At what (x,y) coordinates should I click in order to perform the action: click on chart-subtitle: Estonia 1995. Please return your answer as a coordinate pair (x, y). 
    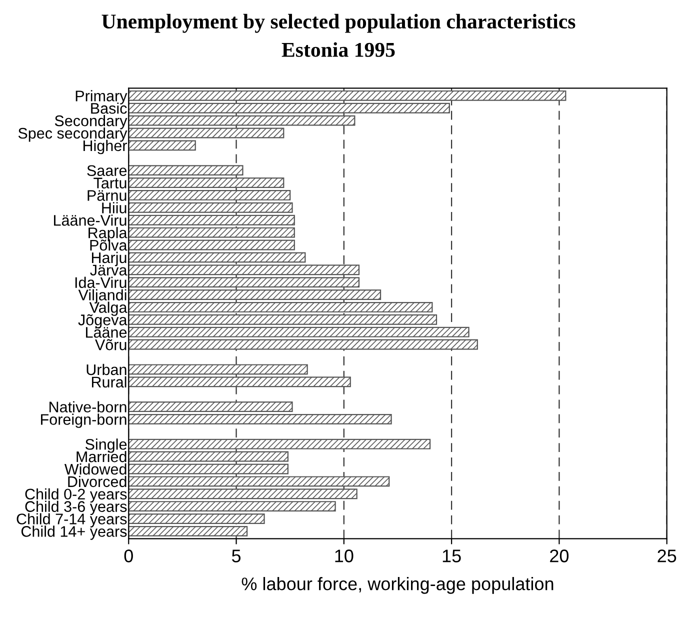
    Looking at the image, I should click on (338, 49).